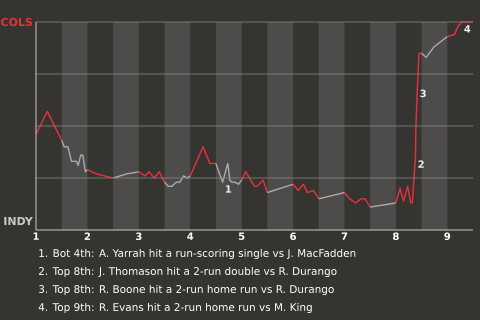 The height and width of the screenshot is (320, 480). Describe the element at coordinates (139, 236) in the screenshot. I see `x-tick-label: 3` at that location.